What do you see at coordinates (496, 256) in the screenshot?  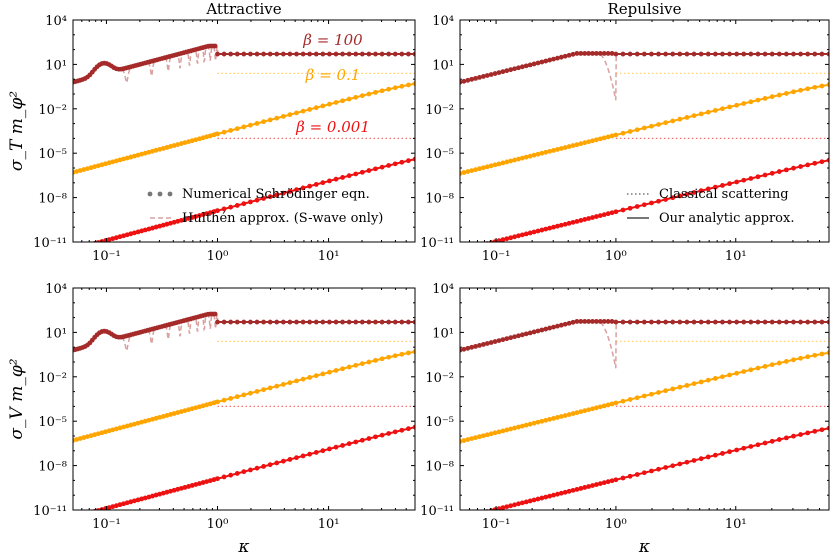 I see `x-tick-label: 10⁻¹` at bounding box center [496, 256].